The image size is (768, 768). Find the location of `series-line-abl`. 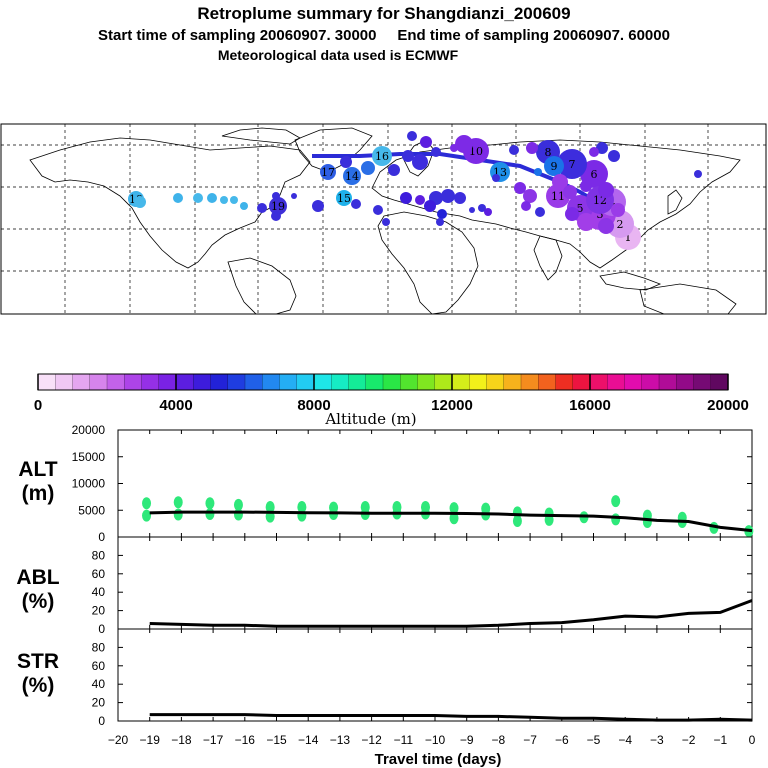

series-line-abl is located at coordinates (451, 613).